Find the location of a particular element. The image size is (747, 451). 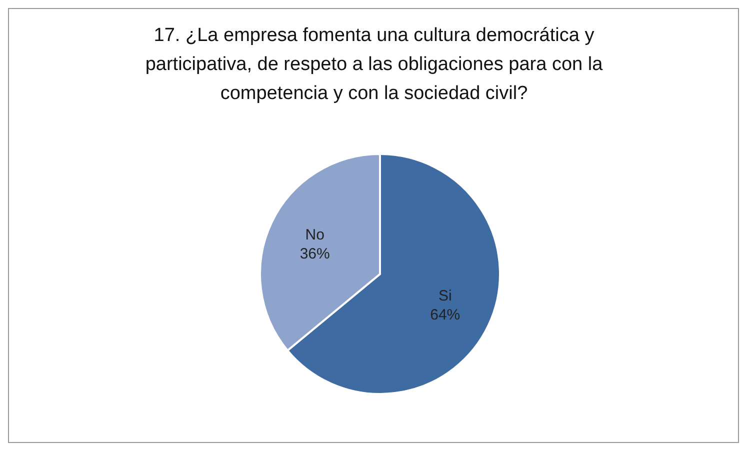

data-label: 64% is located at coordinates (445, 315).